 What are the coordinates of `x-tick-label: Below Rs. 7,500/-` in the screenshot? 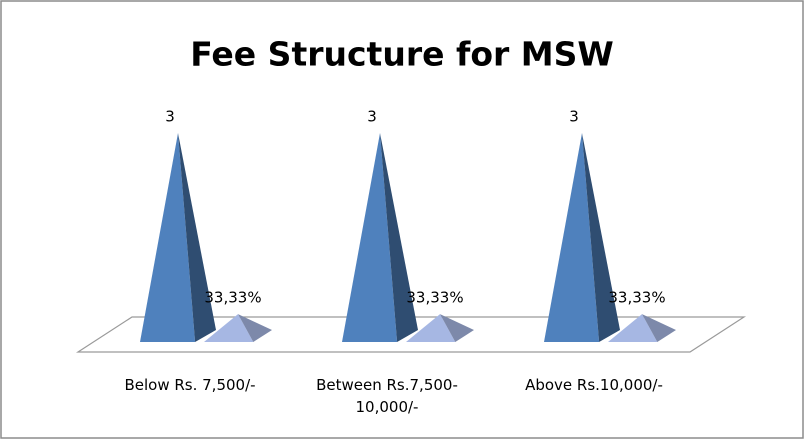 It's located at (190, 385).